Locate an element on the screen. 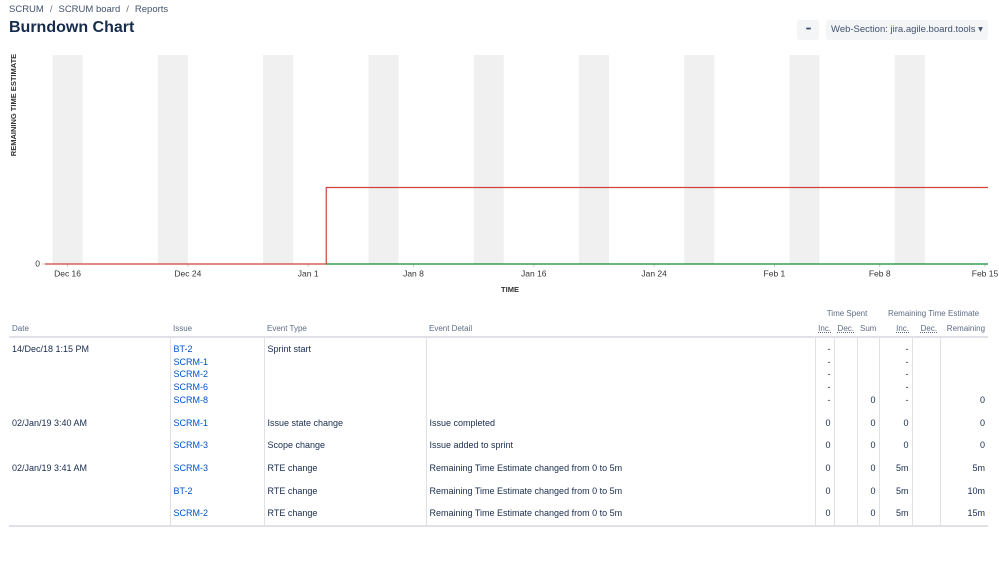  breadcrumb: SCRUM is located at coordinates (26, 9).